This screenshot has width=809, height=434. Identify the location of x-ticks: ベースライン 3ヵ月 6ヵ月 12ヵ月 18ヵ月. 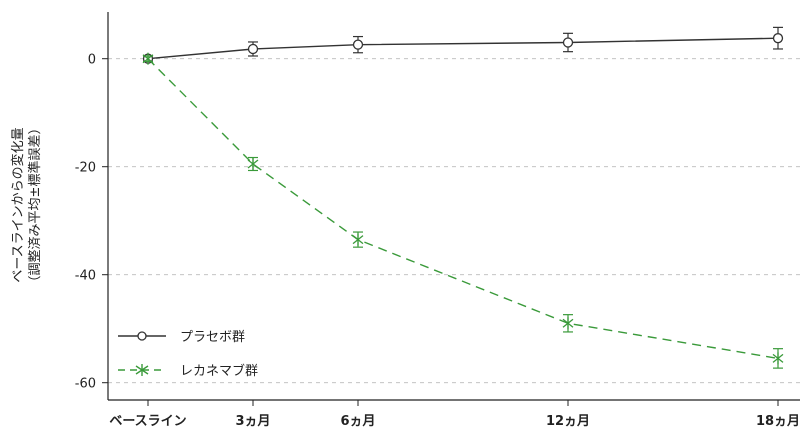
(454, 414).